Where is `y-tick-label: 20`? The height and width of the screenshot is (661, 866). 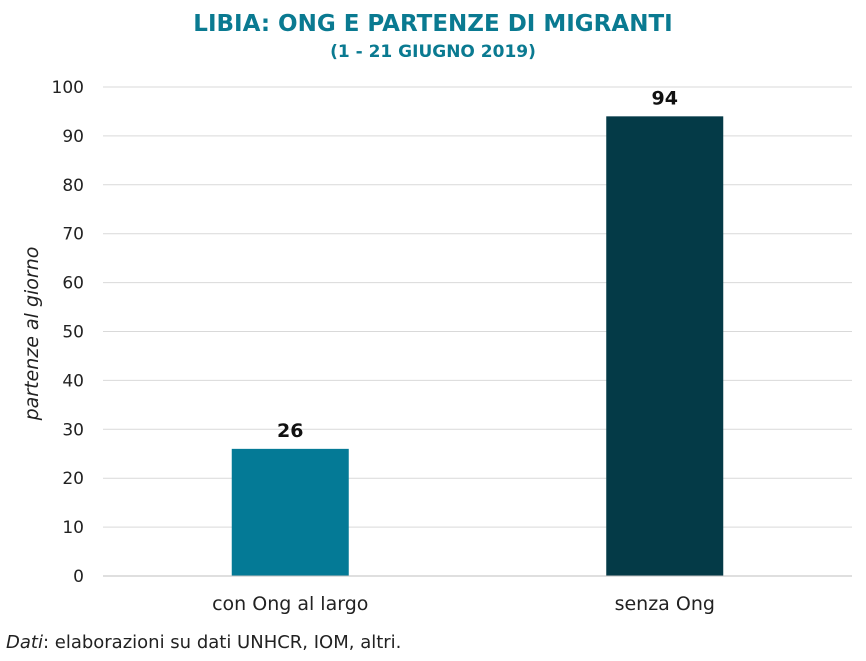
y-tick-label: 20 is located at coordinates (73, 479).